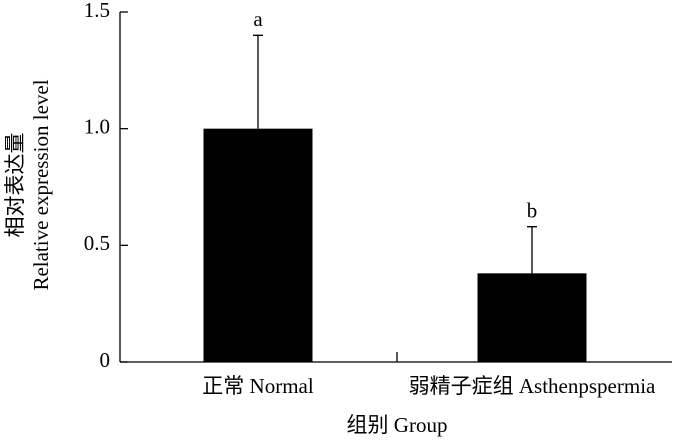 The image size is (700, 440). What do you see at coordinates (41, 184) in the screenshot?
I see `y-axis-title: Relative expression level` at bounding box center [41, 184].